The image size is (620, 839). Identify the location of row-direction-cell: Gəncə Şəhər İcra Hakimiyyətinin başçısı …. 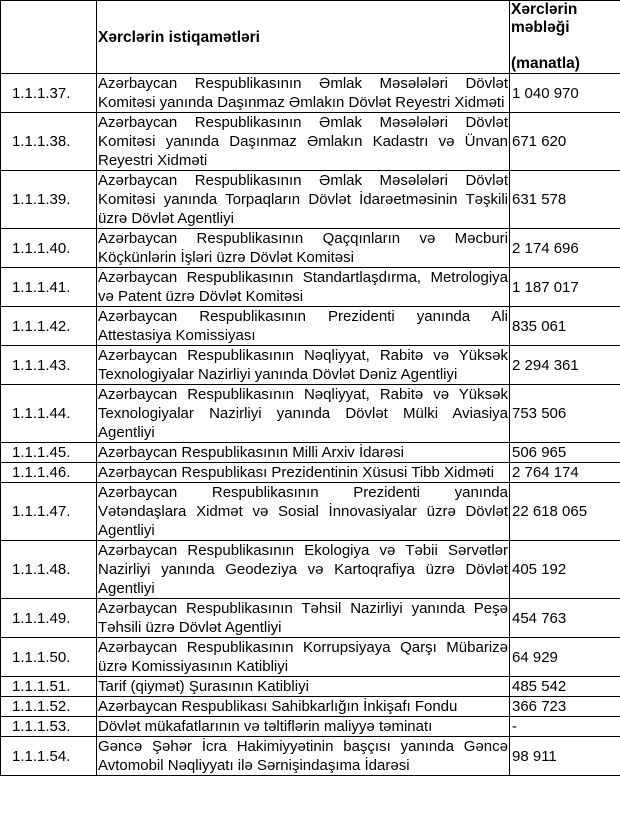
(303, 756).